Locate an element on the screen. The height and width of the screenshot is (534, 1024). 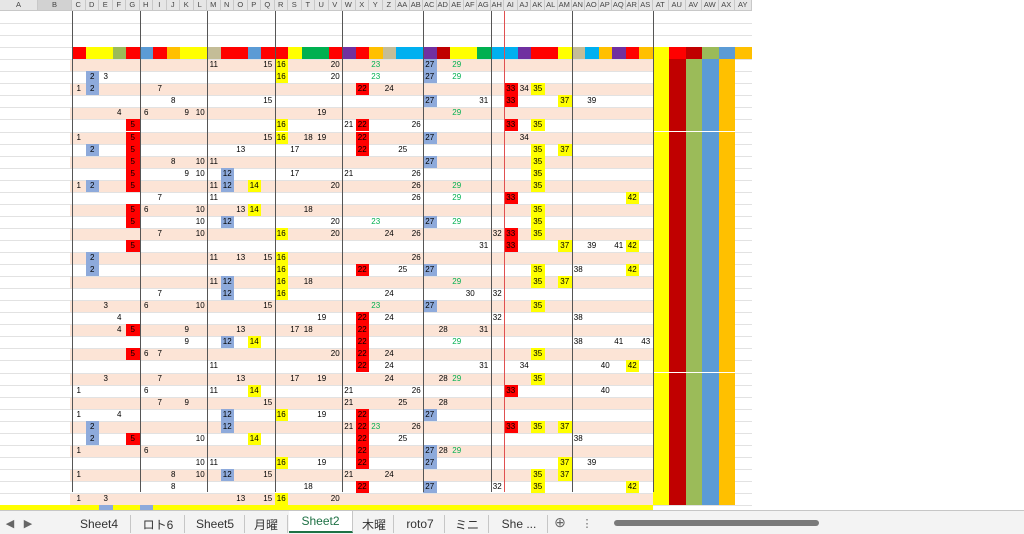
drawn-number: 7 is located at coordinates (159, 89).